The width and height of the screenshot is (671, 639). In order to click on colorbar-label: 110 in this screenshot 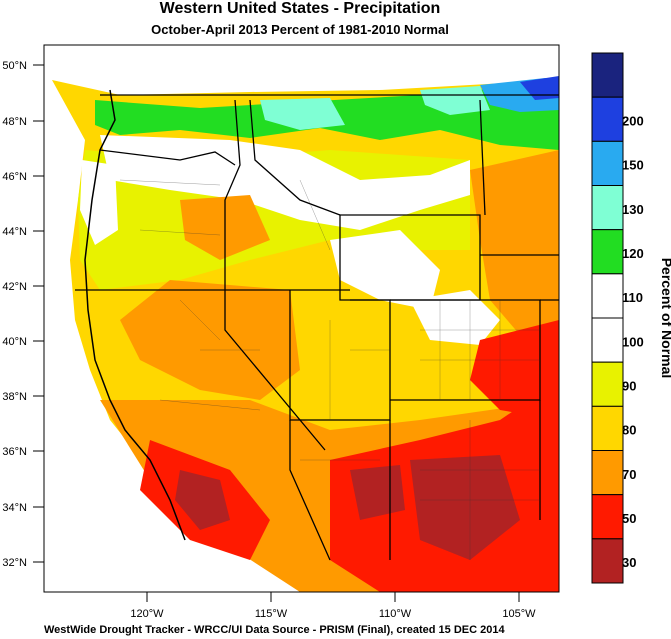, I will do `click(632, 297)`.